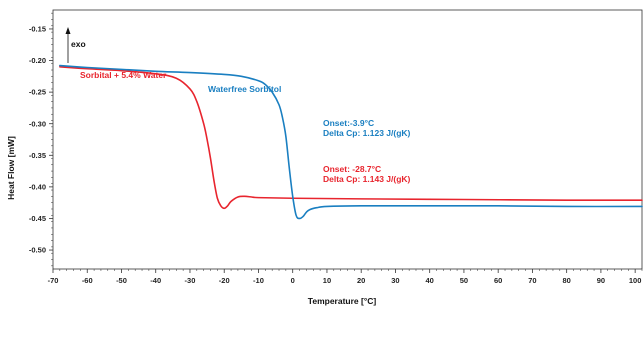  I want to click on x-tick-label: -40, so click(155, 280).